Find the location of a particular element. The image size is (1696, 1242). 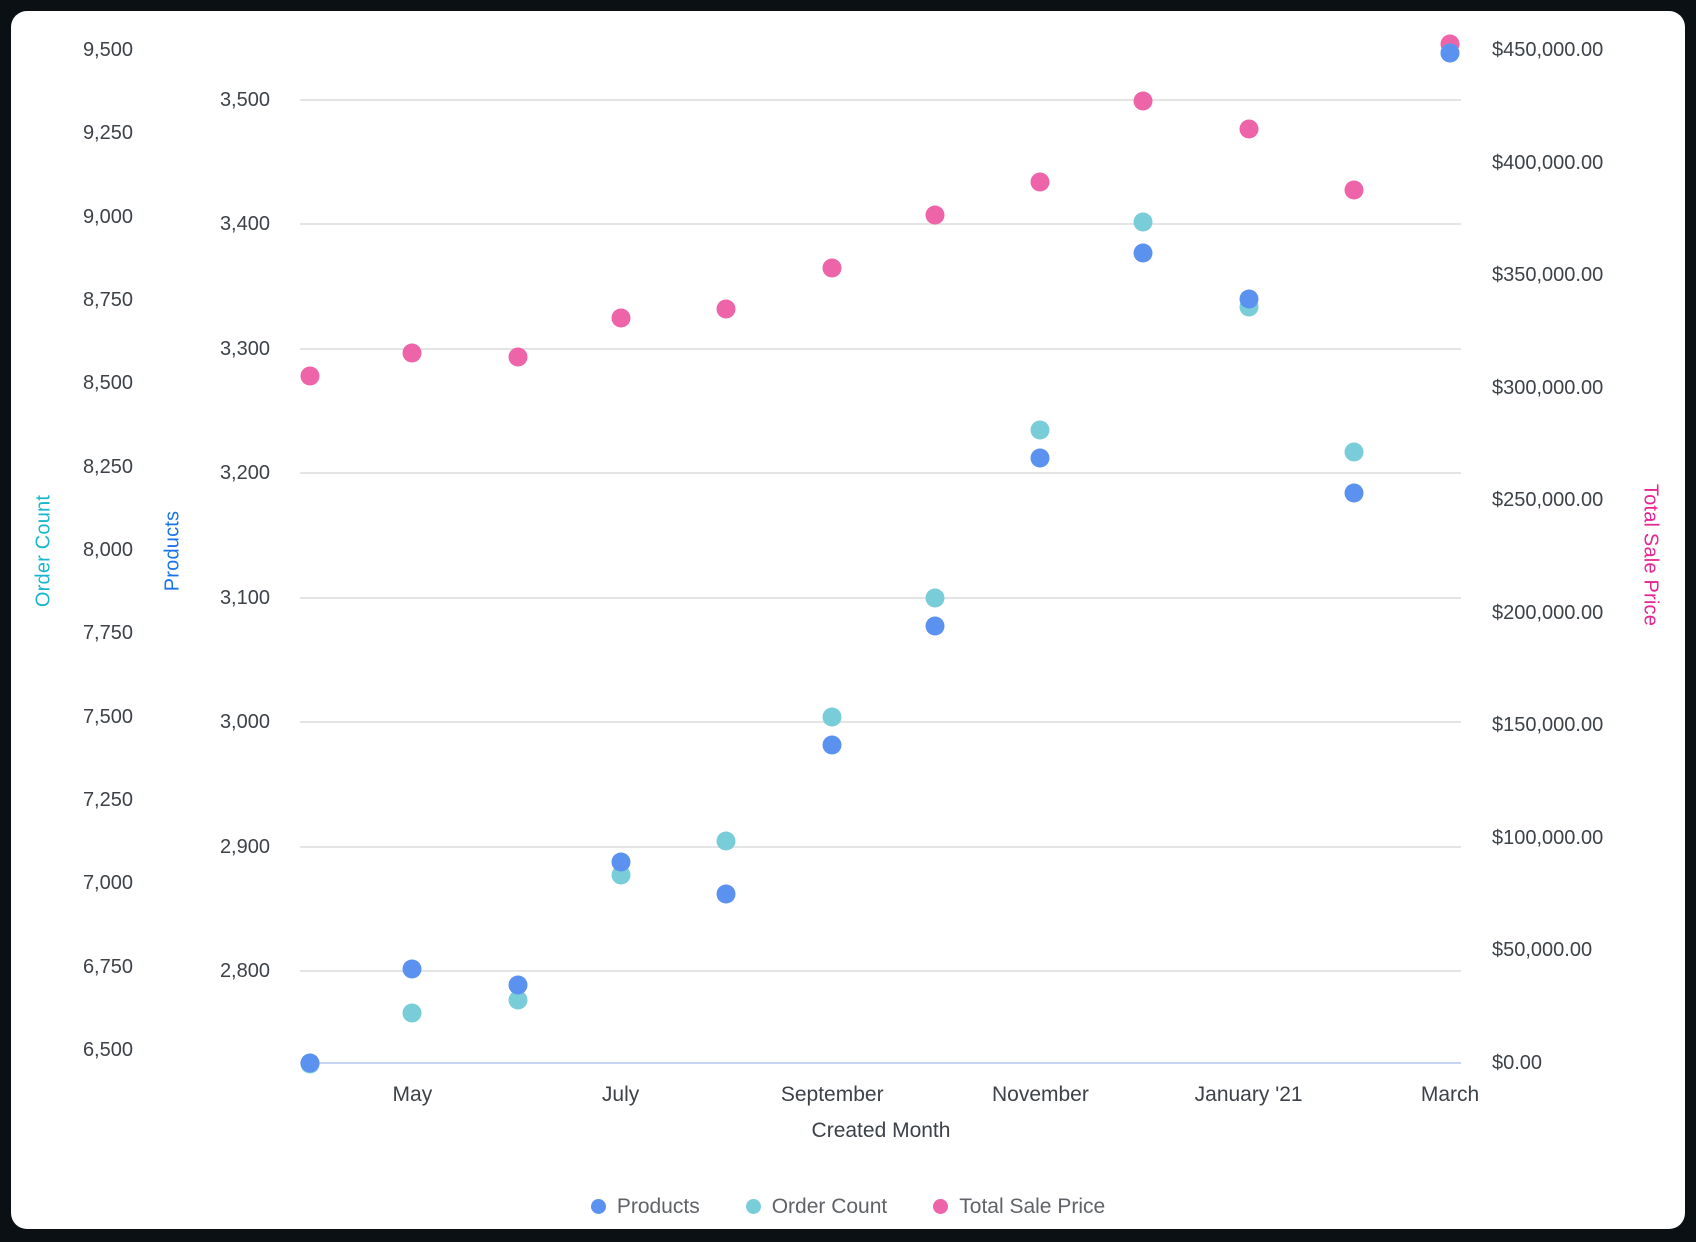

y-tick-order-count: 9,250 is located at coordinates (107, 133).